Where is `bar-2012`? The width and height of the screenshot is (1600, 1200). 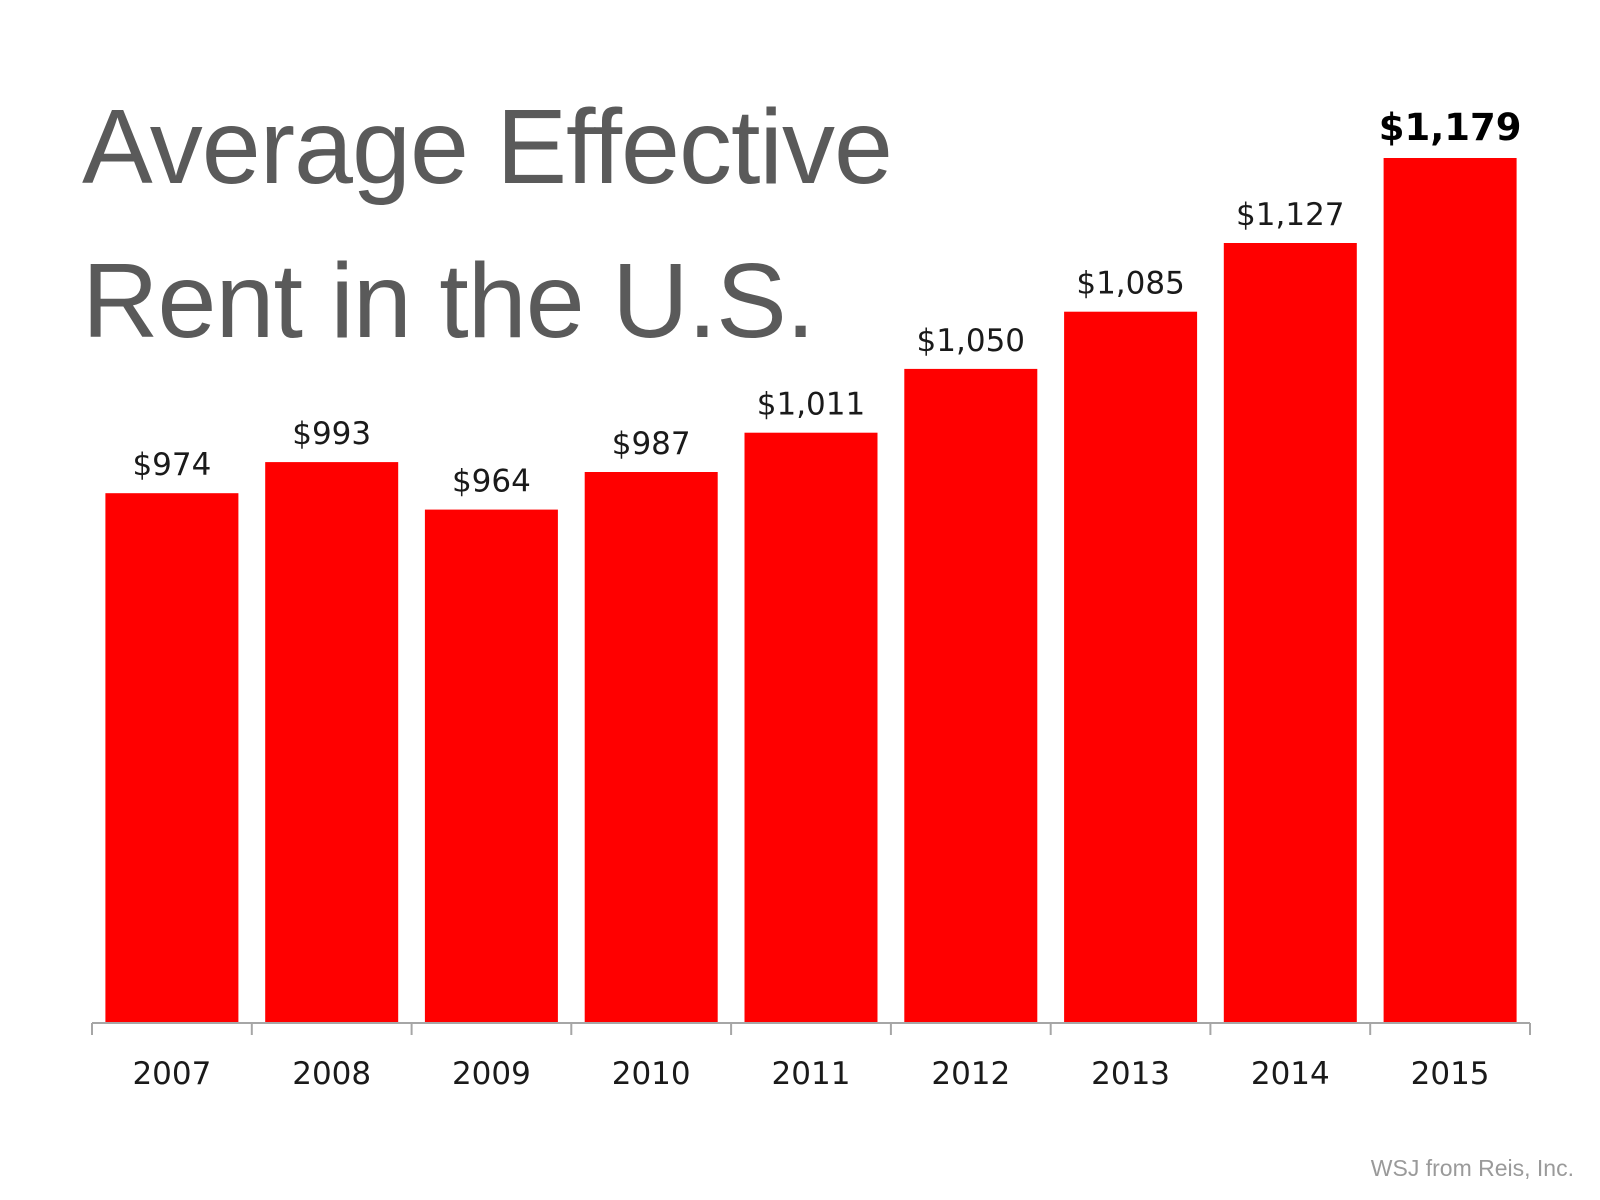
bar-2012 is located at coordinates (971, 695).